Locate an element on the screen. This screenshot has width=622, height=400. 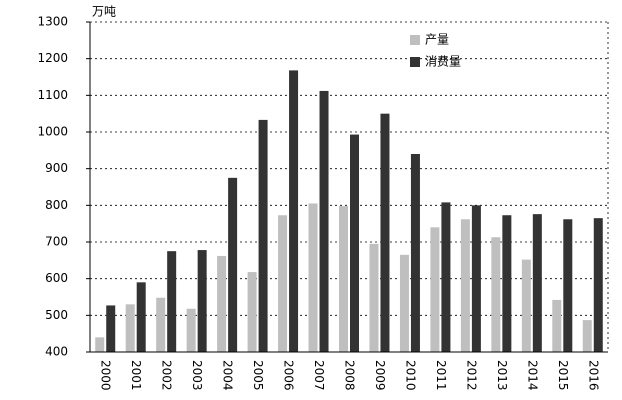
x-tick-label: 2008 is located at coordinates (350, 375).